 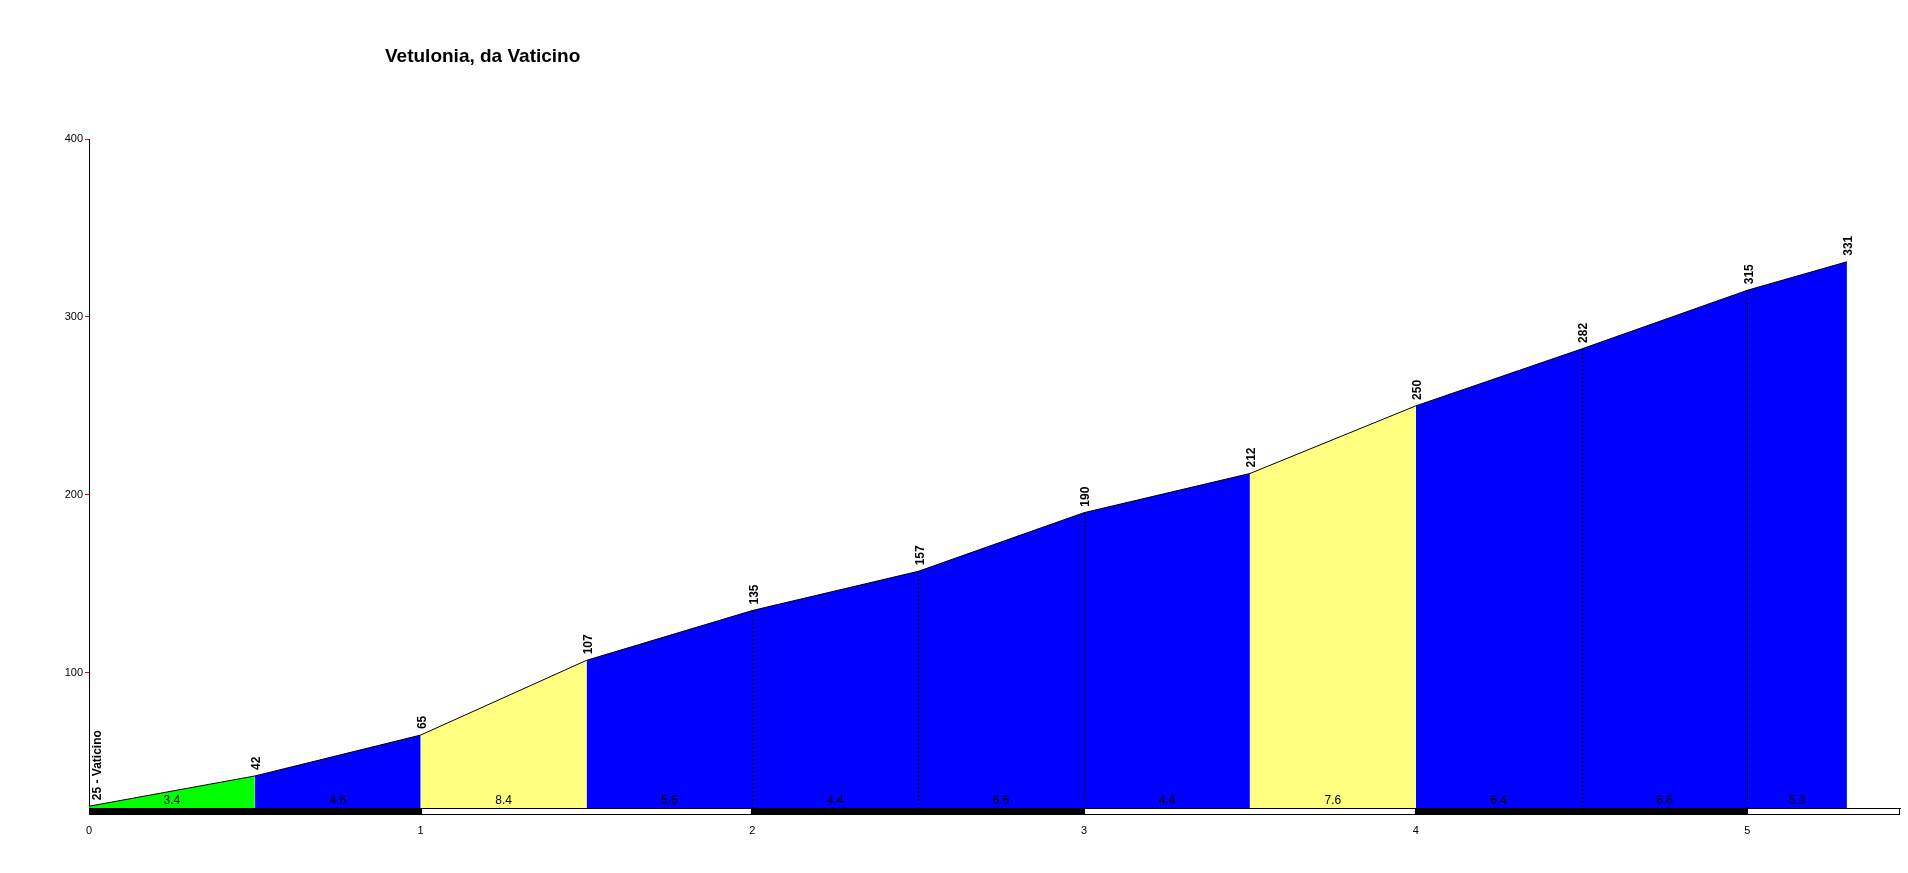 What do you see at coordinates (89, 829) in the screenshot?
I see `x-tick-label: 0` at bounding box center [89, 829].